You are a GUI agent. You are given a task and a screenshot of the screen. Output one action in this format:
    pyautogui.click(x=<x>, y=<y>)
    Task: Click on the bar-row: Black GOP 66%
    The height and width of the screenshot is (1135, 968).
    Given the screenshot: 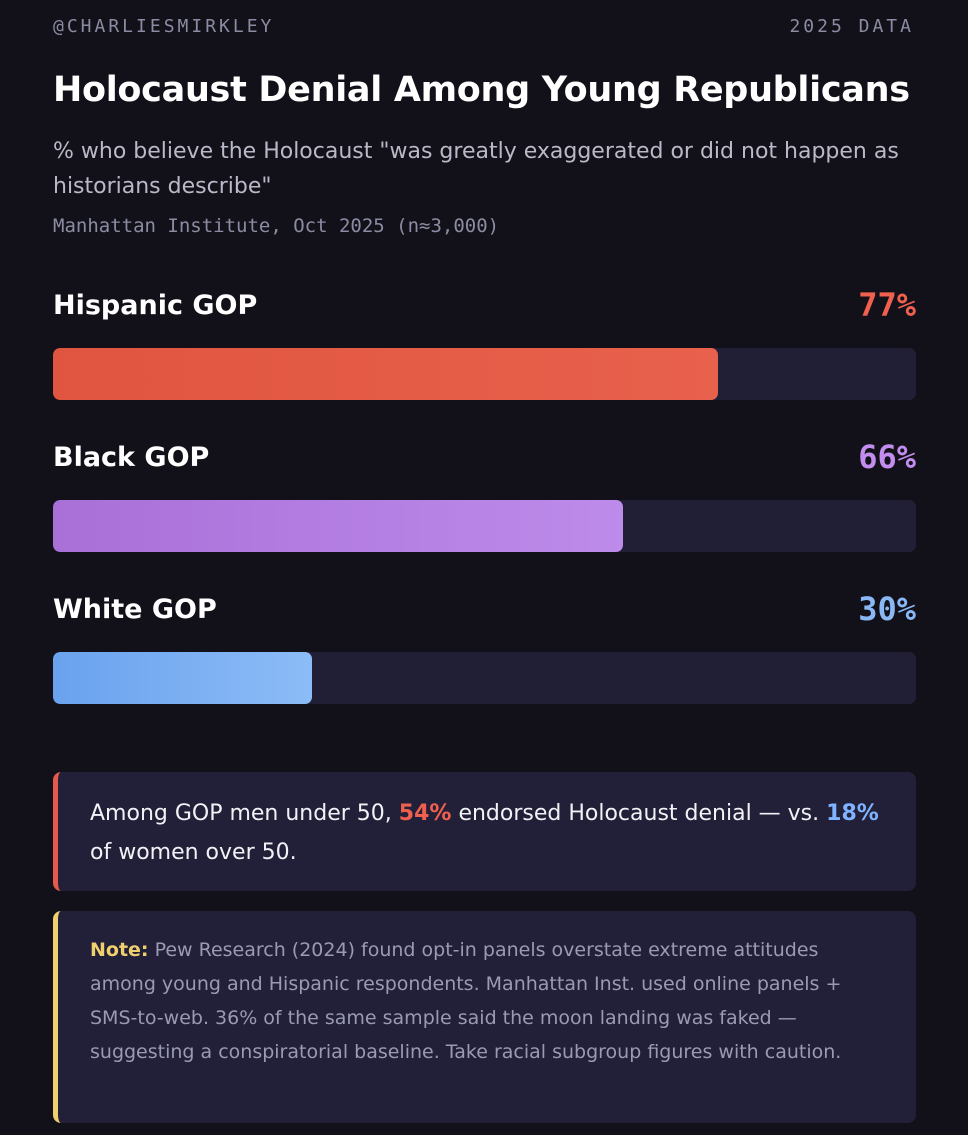 What is the action you would take?
    pyautogui.click(x=484, y=516)
    